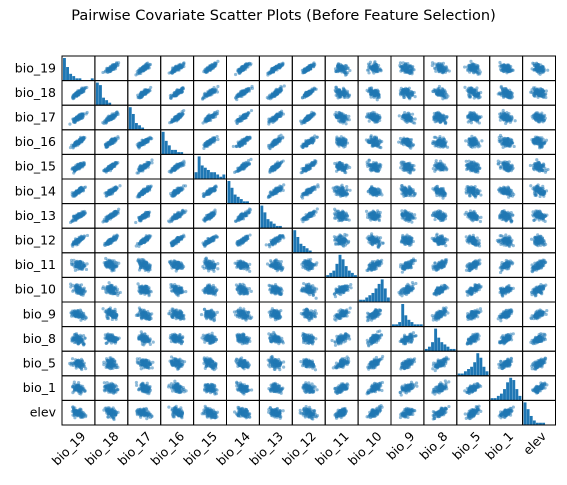 The height and width of the screenshot is (485, 567). I want to click on cell-bio_17-vs-elev, so click(539, 117).